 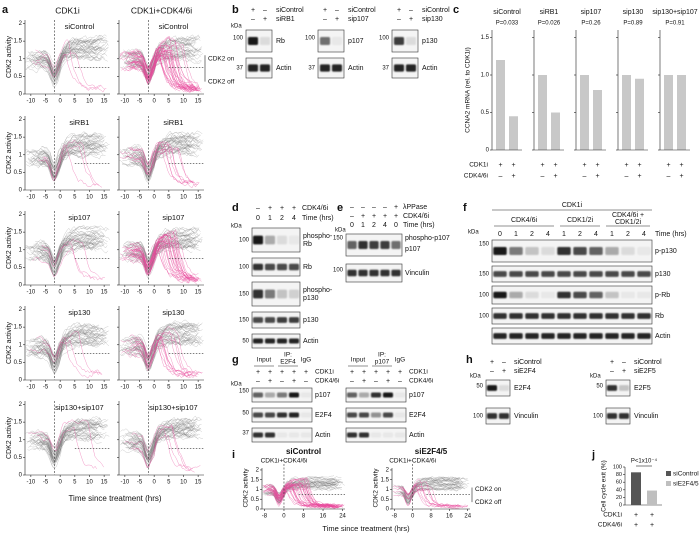 What do you see at coordinates (385, 225) in the screenshot?
I see `lane-label: 4` at bounding box center [385, 225].